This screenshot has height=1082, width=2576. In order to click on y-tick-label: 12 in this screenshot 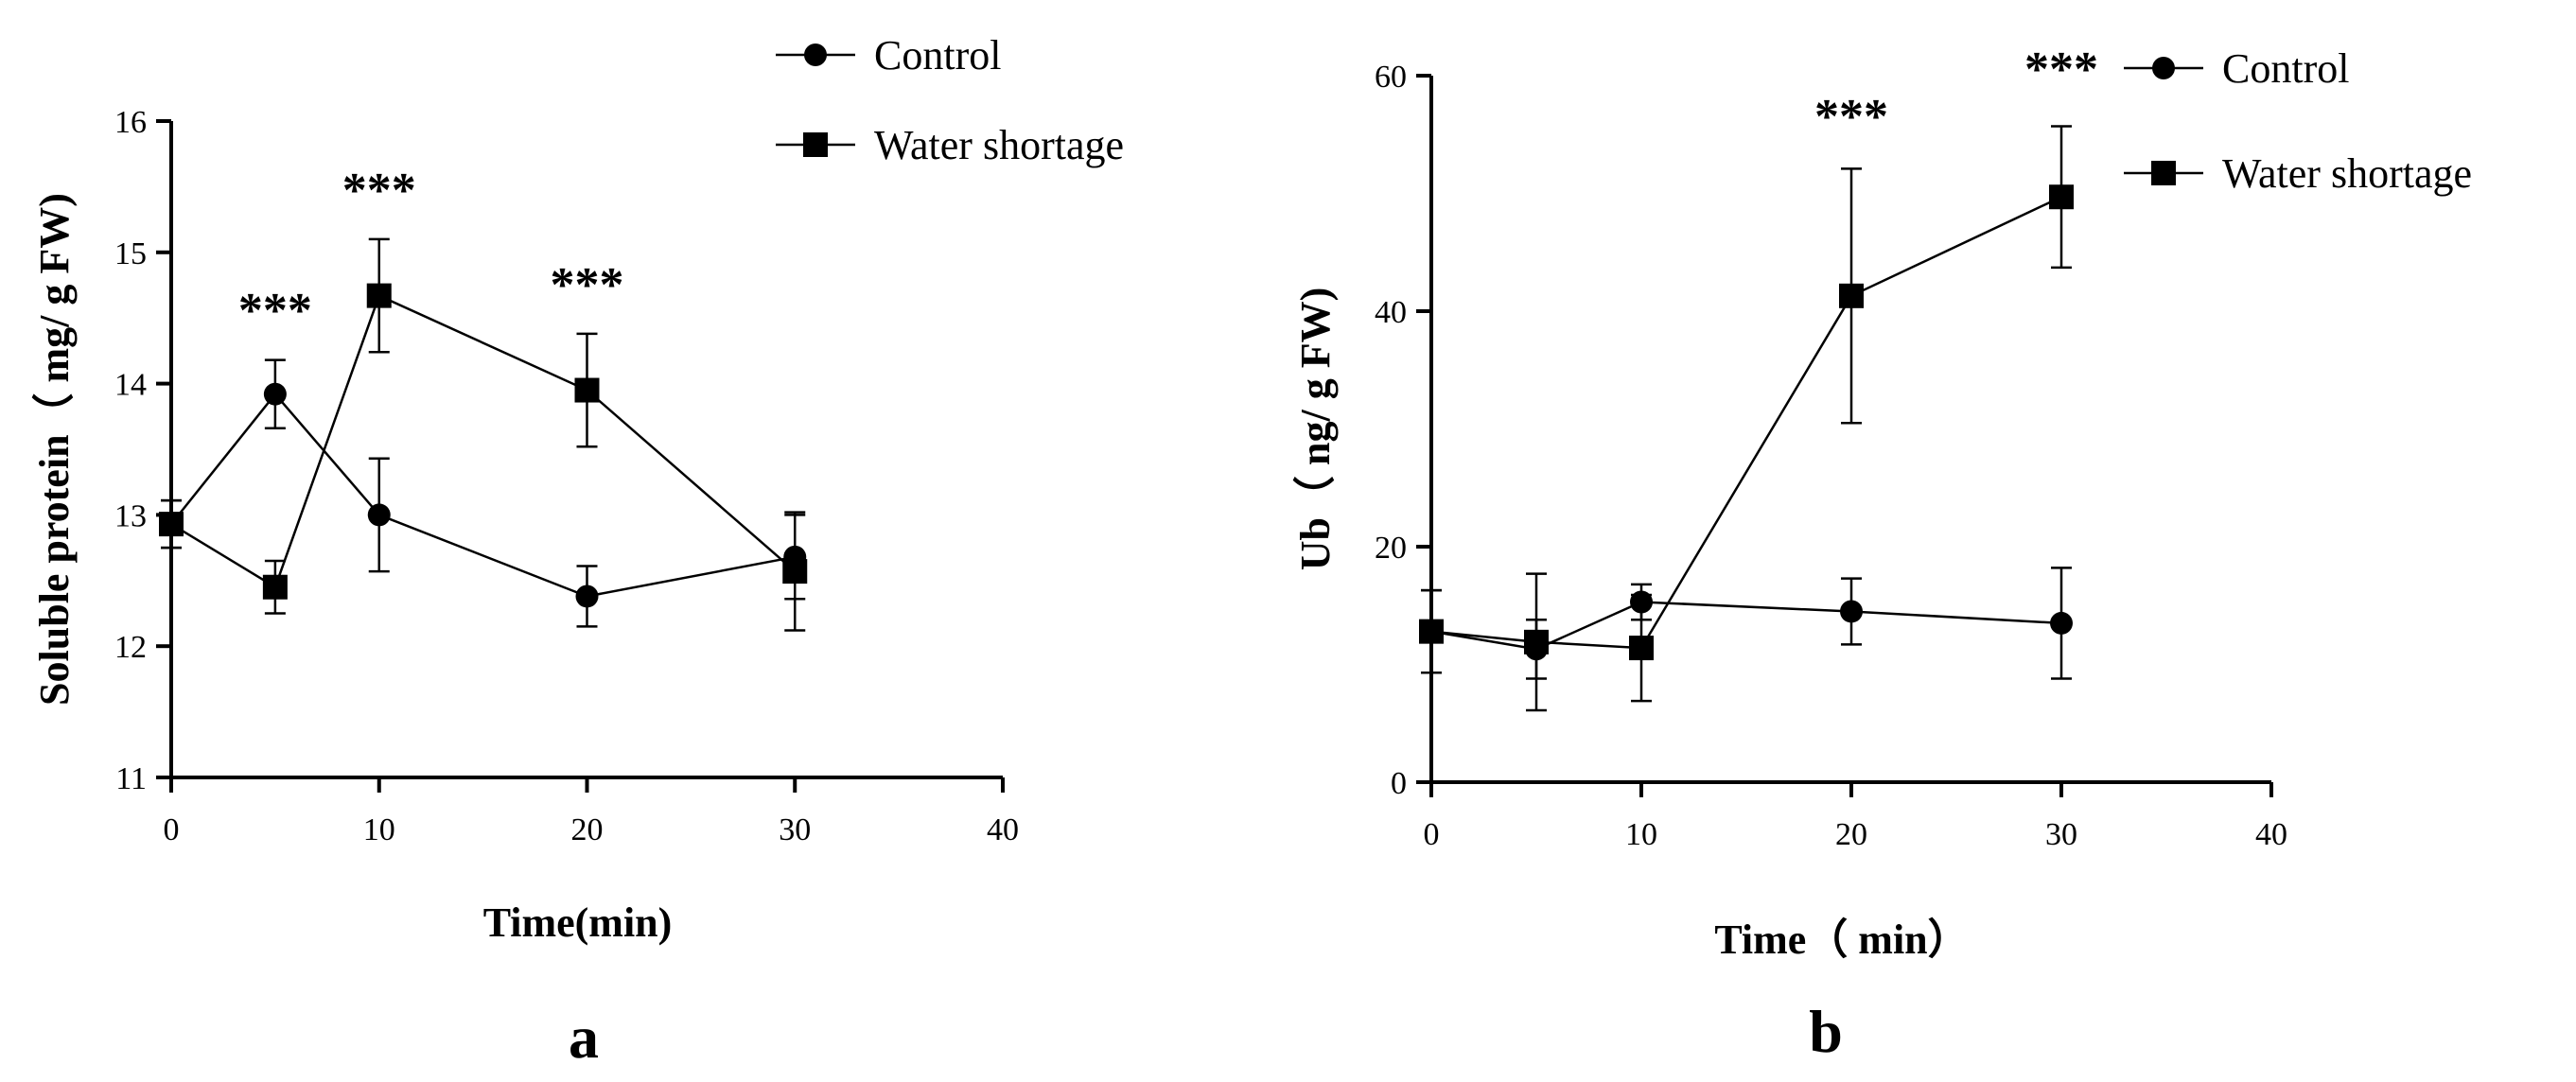, I will do `click(130, 648)`.